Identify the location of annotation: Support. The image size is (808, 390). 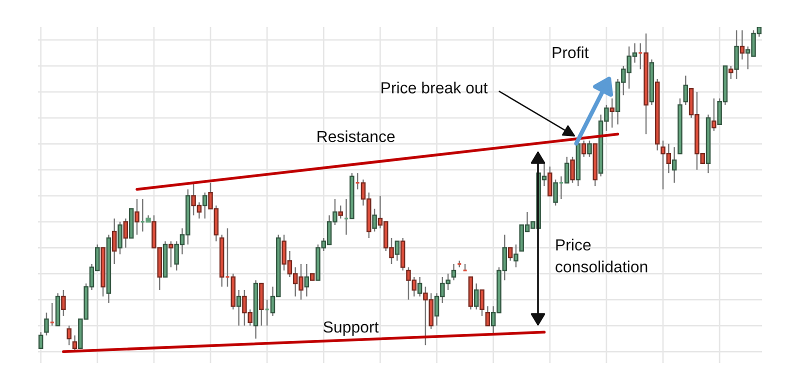
(351, 328).